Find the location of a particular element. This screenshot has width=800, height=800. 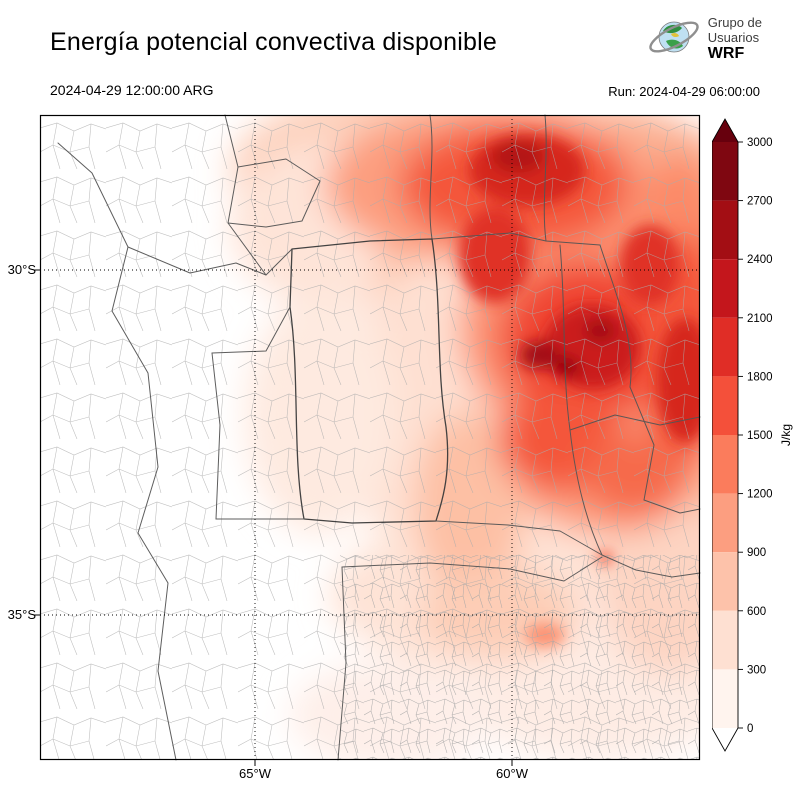

lat-tick-30s: 30°S is located at coordinates (21, 269).